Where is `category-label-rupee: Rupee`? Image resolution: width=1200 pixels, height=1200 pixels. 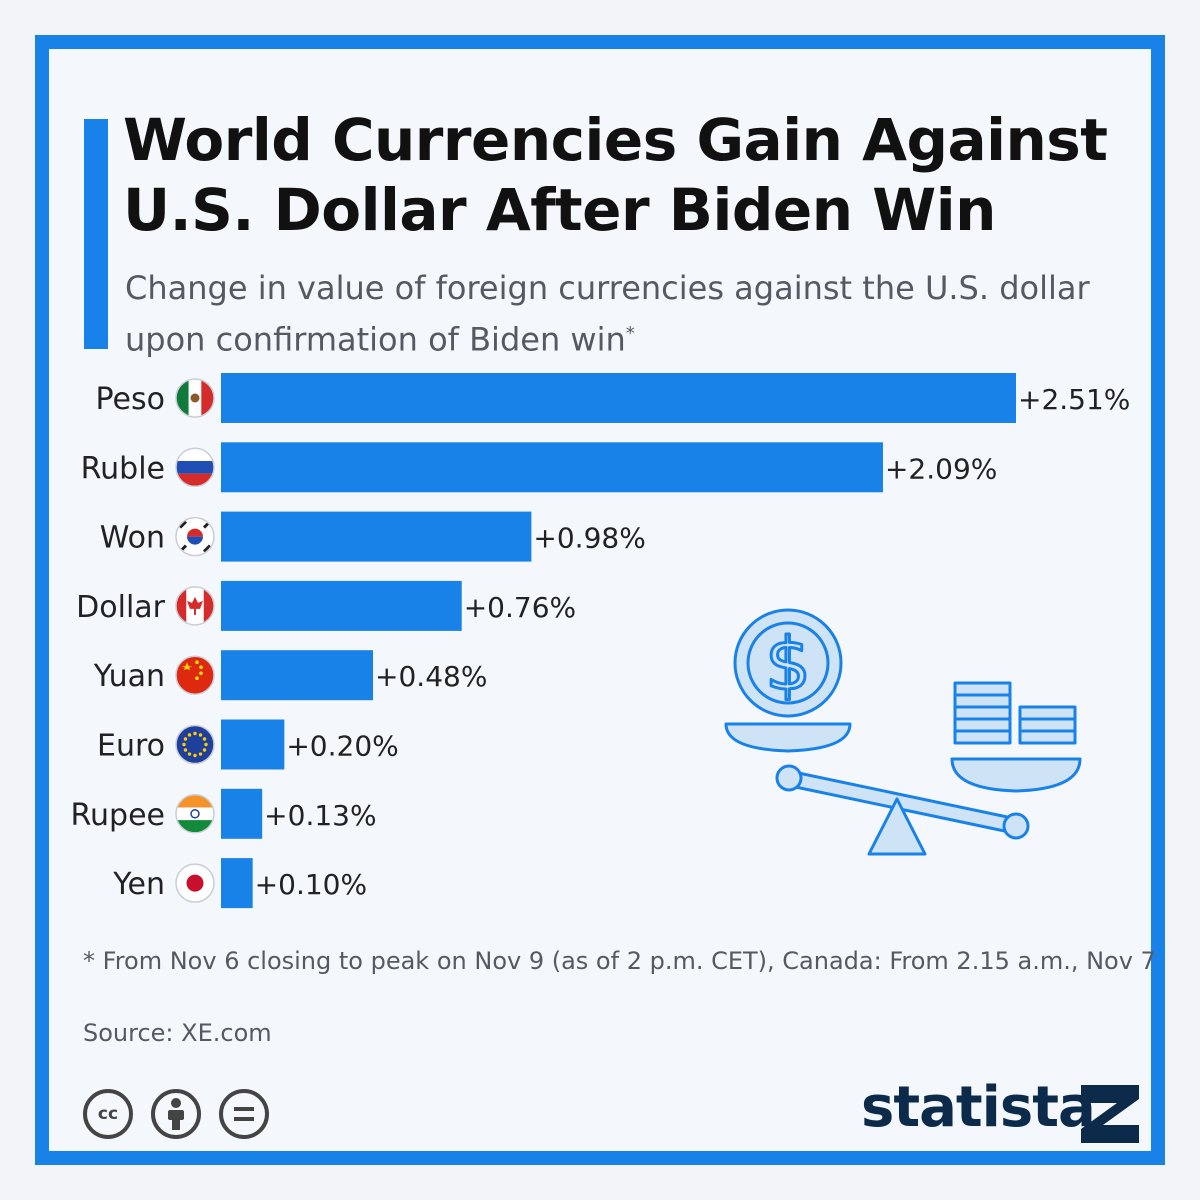
category-label-rupee: Rupee is located at coordinates (118, 815).